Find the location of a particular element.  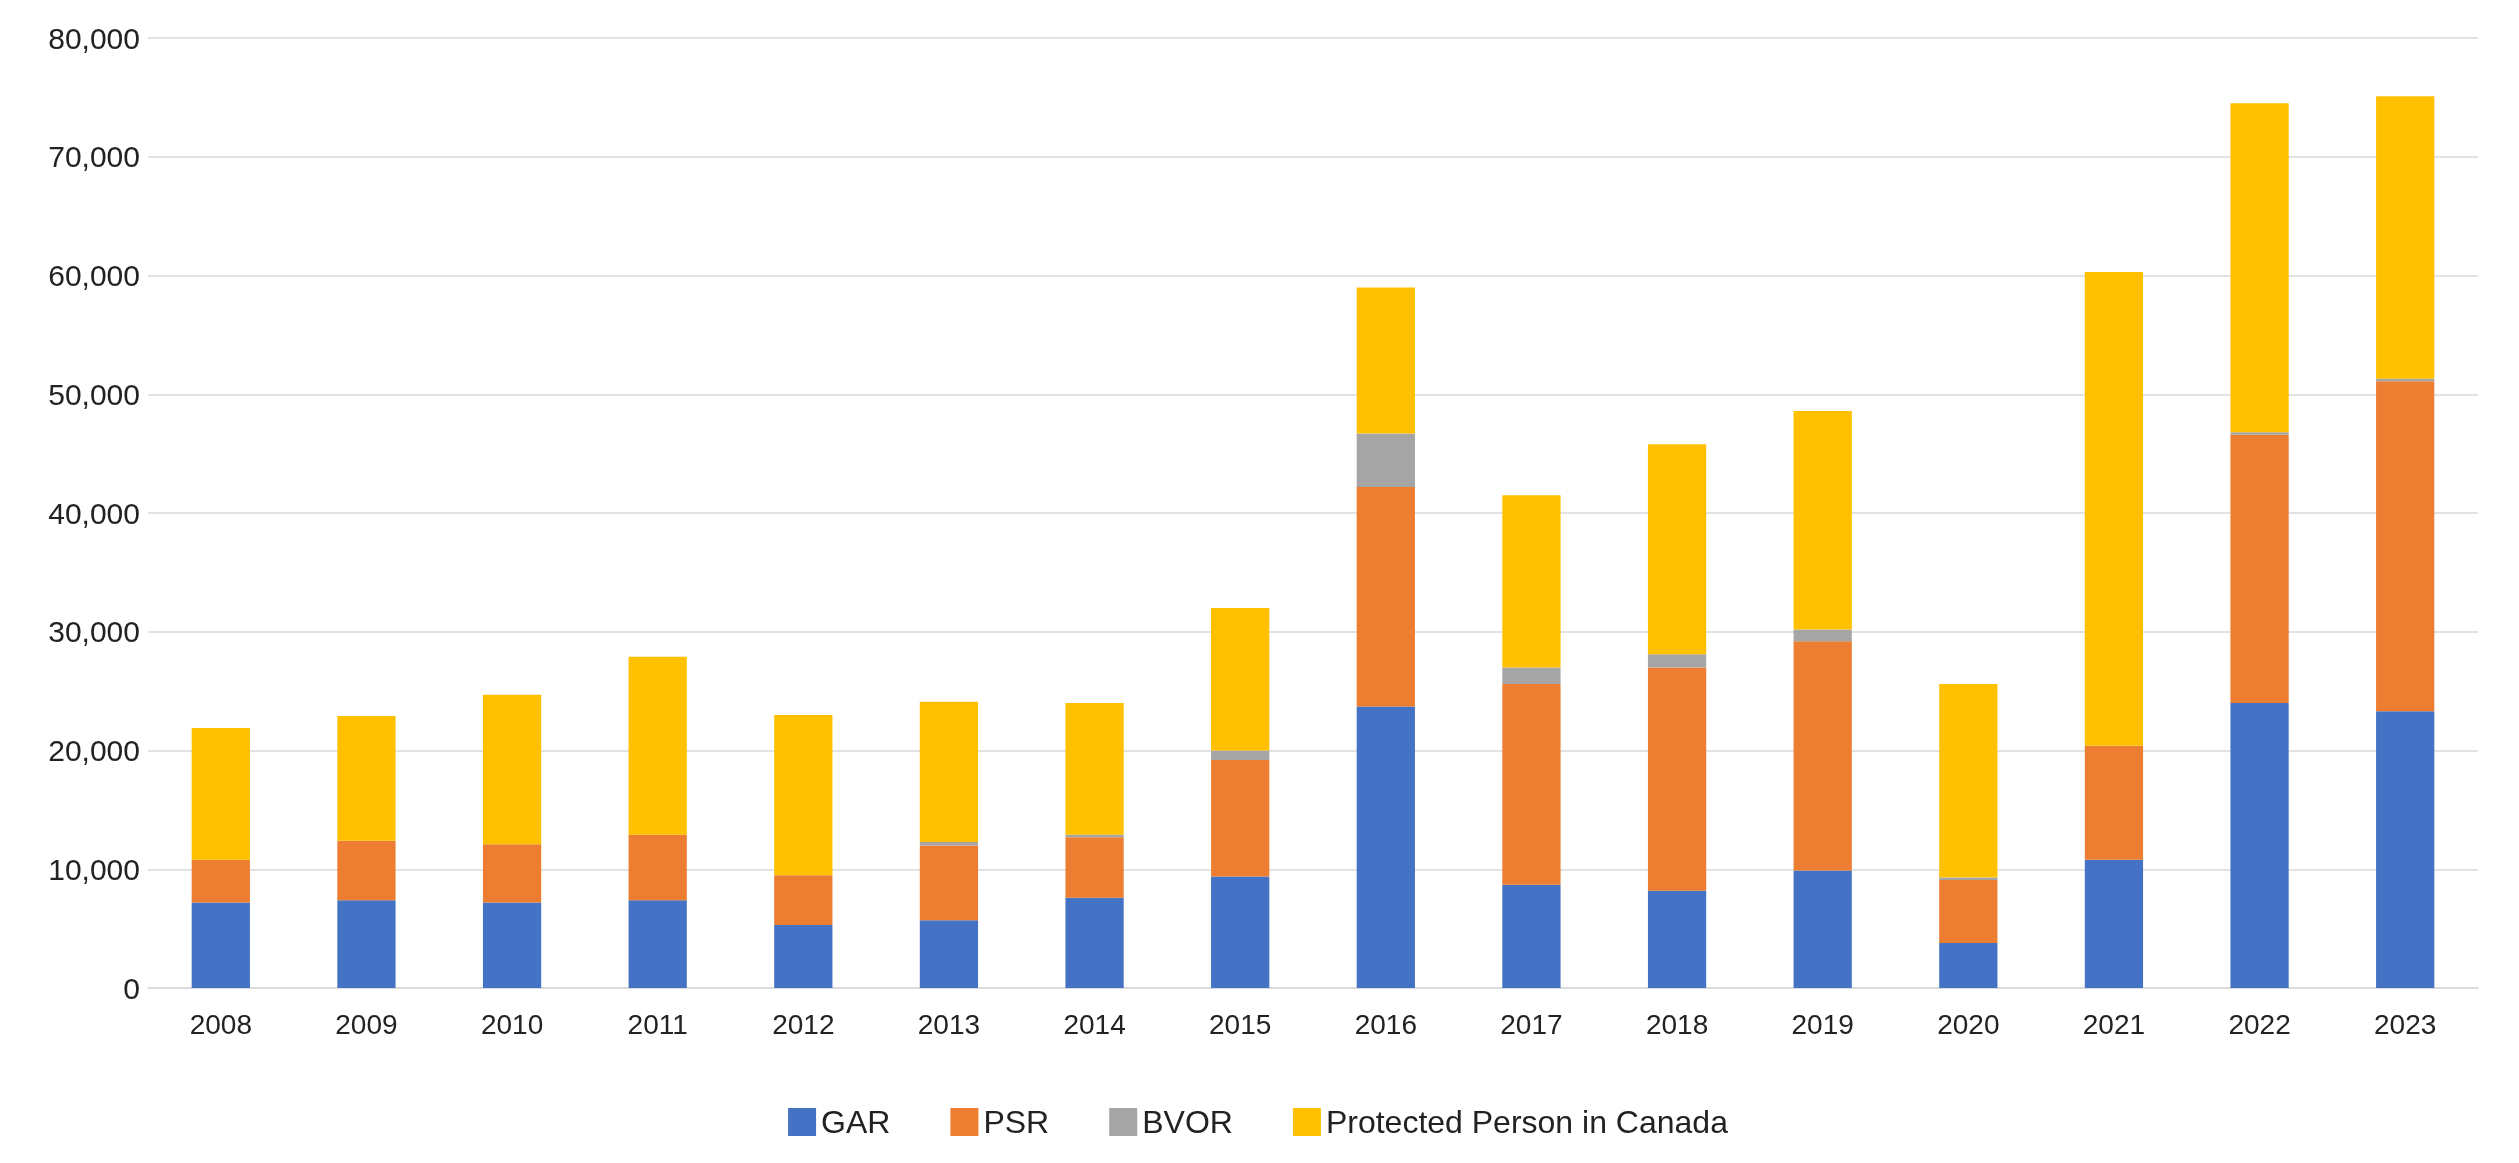

y-tick-label: 70,000 is located at coordinates (94, 157).